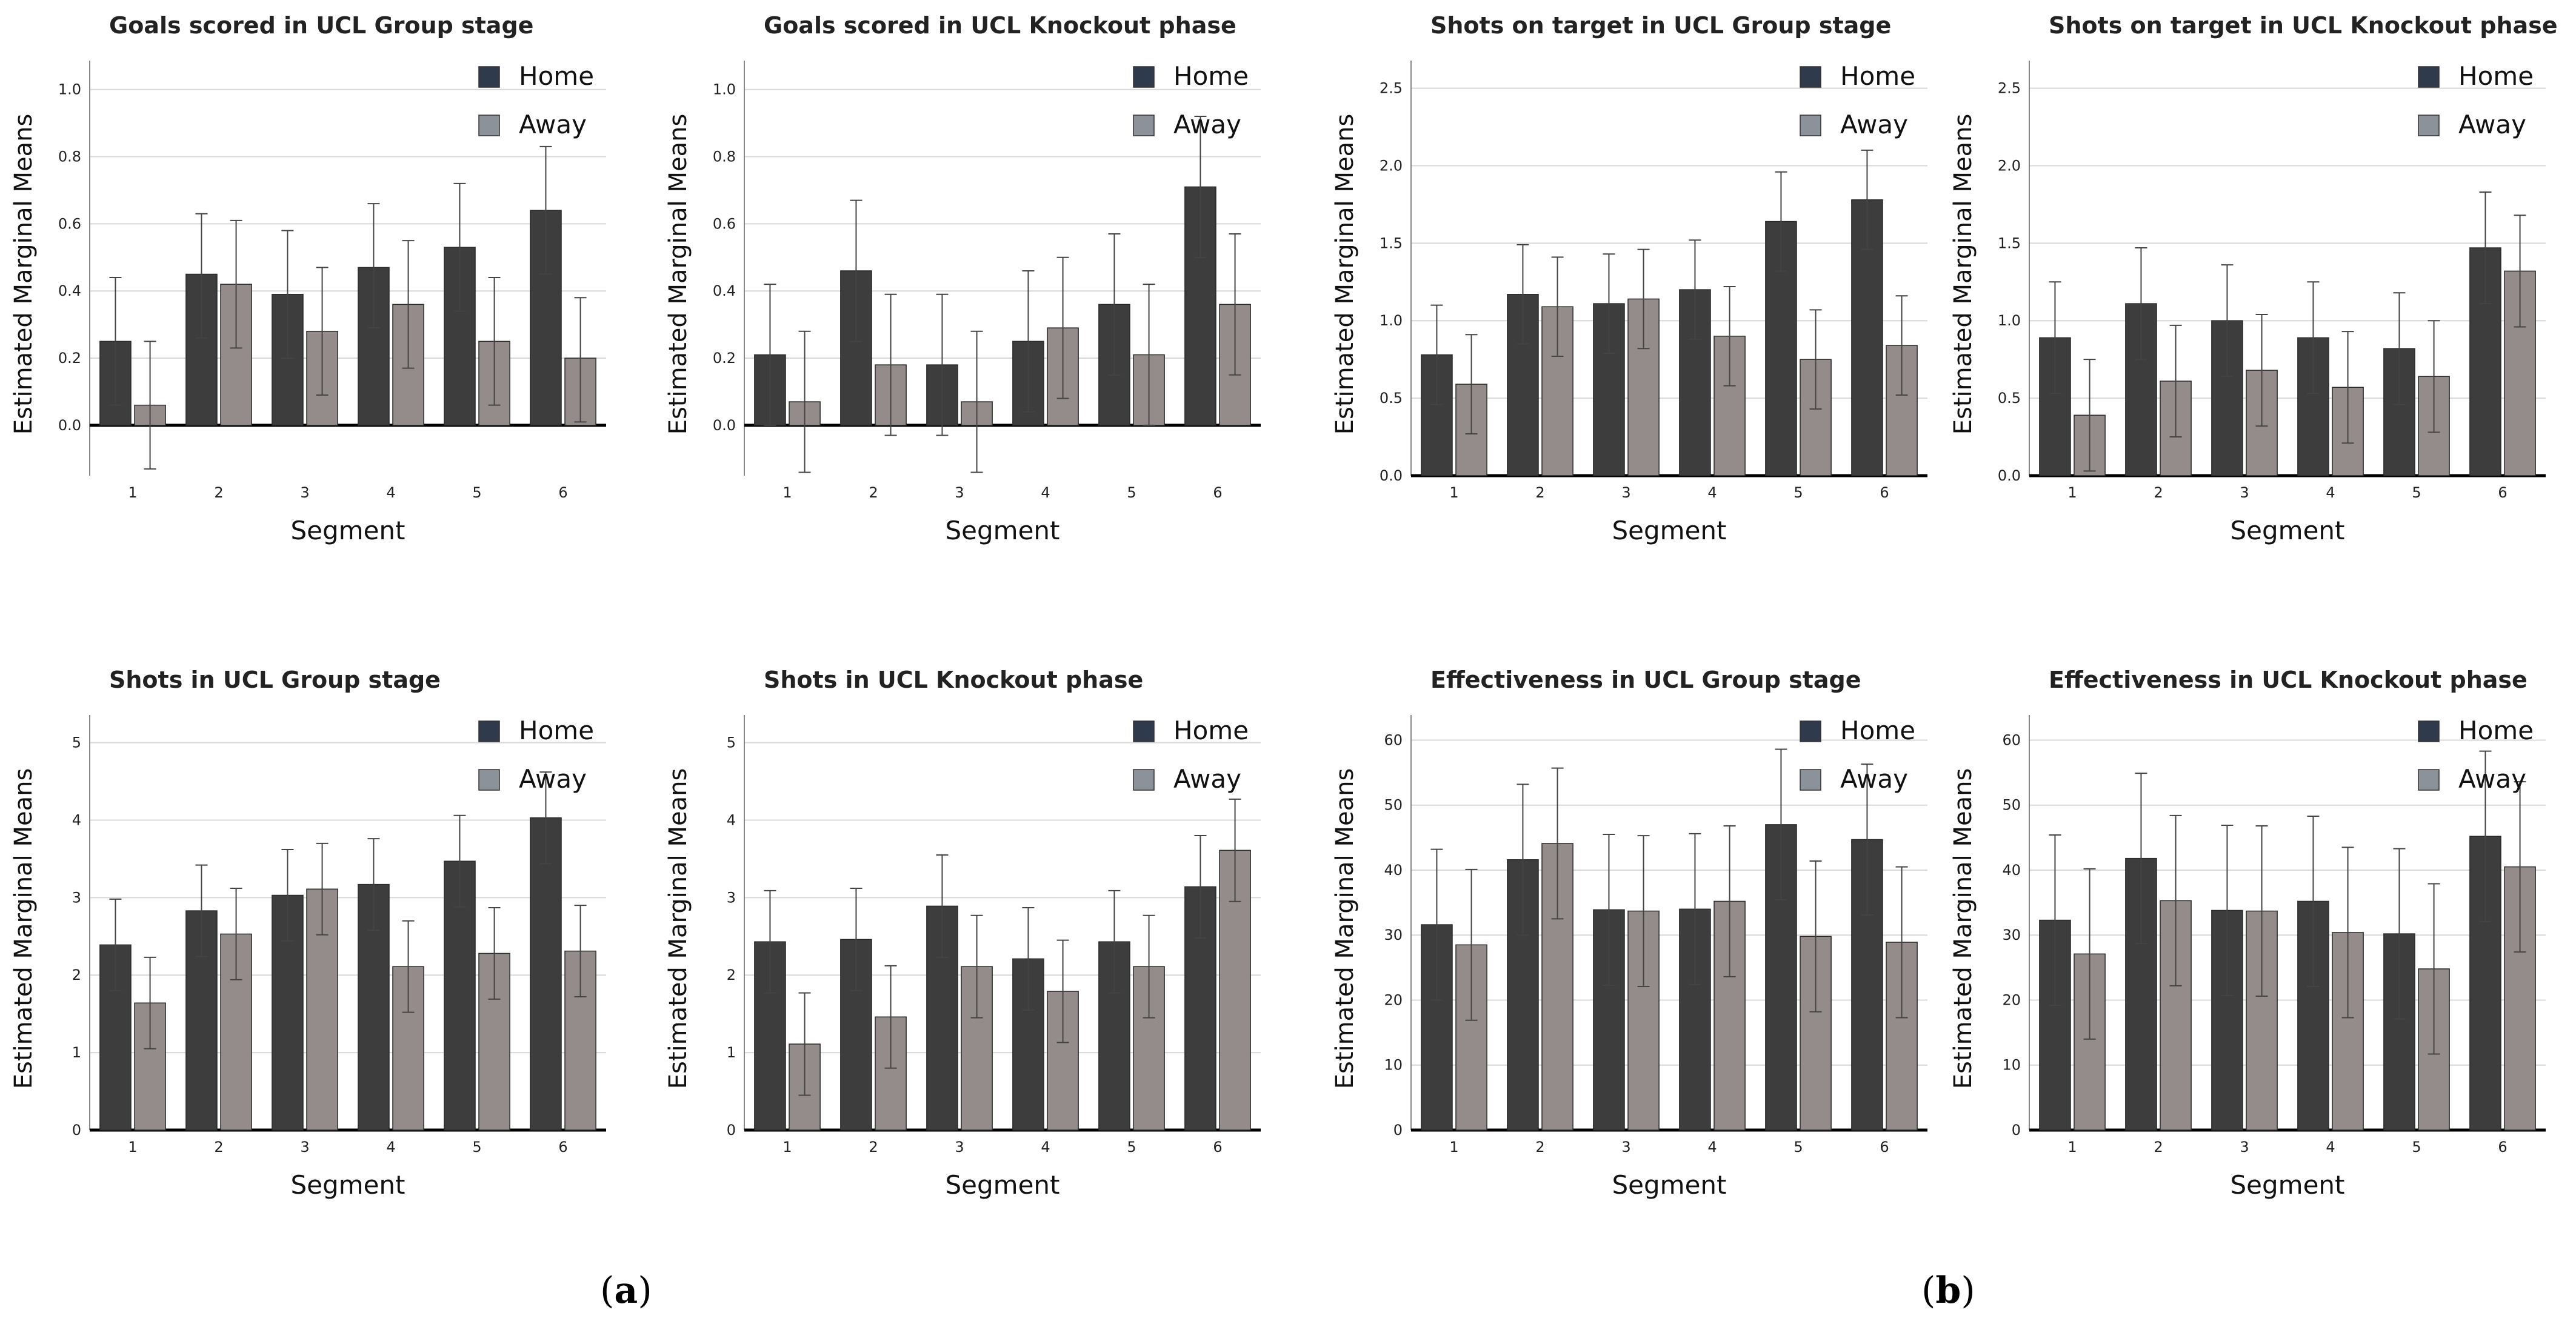 The height and width of the screenshot is (1327, 2576). What do you see at coordinates (1393, 934) in the screenshot?
I see `y-tick-label: 30` at bounding box center [1393, 934].